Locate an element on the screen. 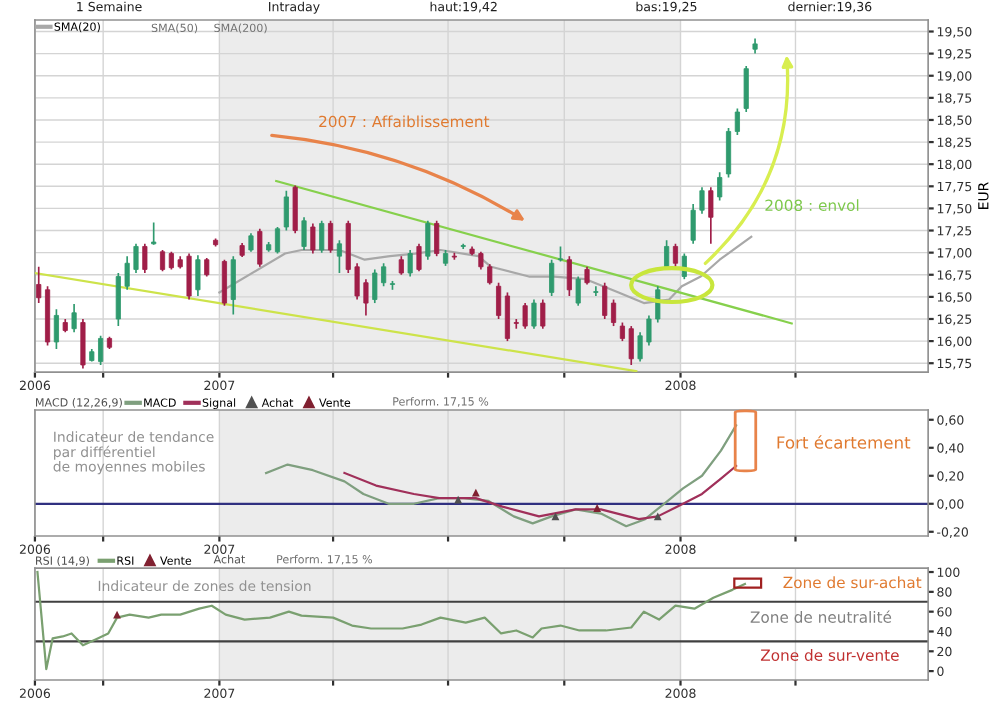 The image size is (998, 702). annotation: Fort écartement is located at coordinates (844, 442).